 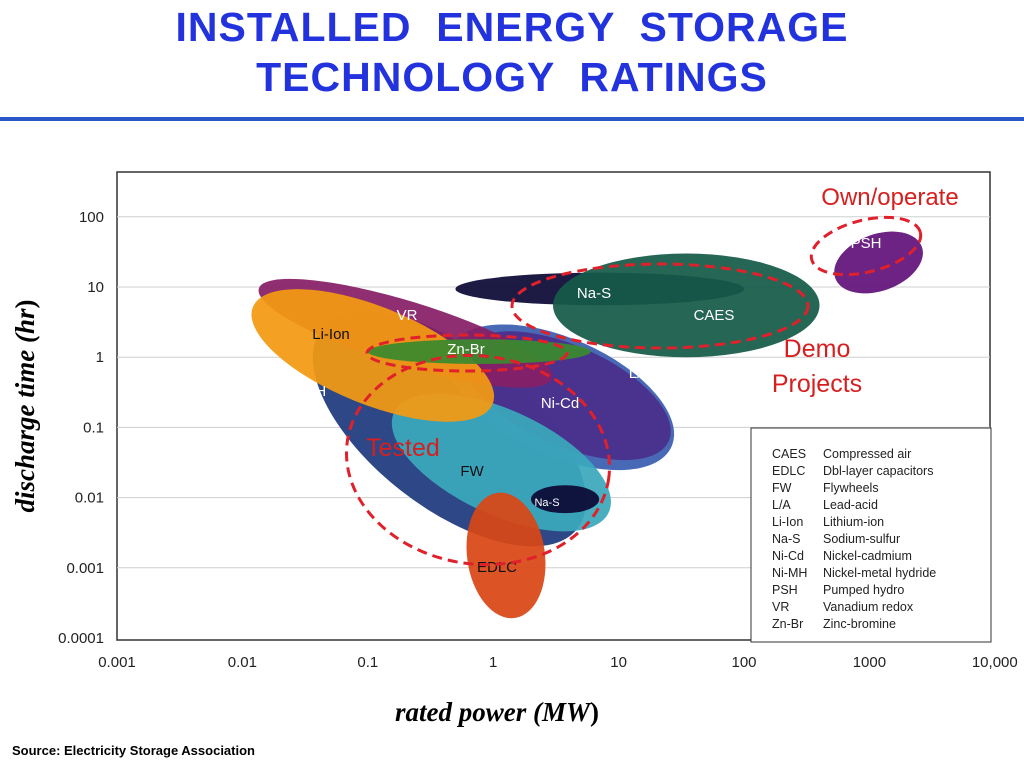 I want to click on title-line-2: TECHNOLOGY RATINGS, so click(x=512, y=77).